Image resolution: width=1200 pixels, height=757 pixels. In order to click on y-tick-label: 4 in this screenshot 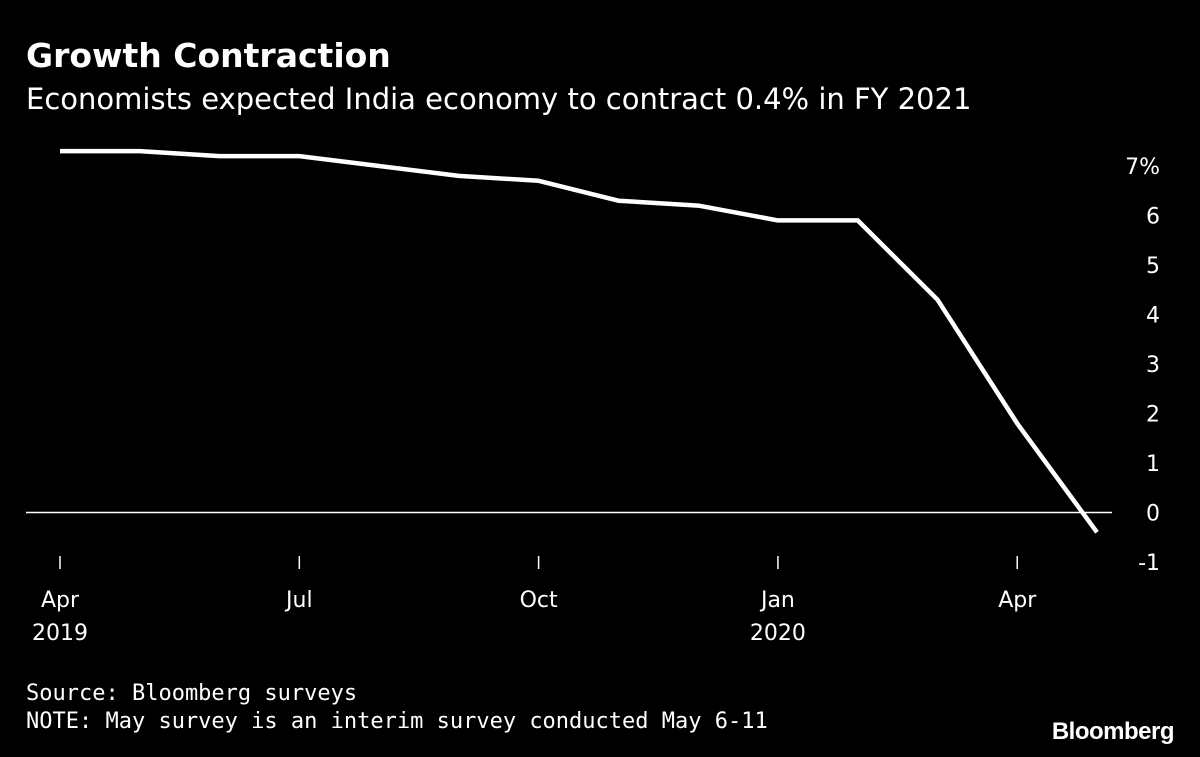, I will do `click(1153, 316)`.